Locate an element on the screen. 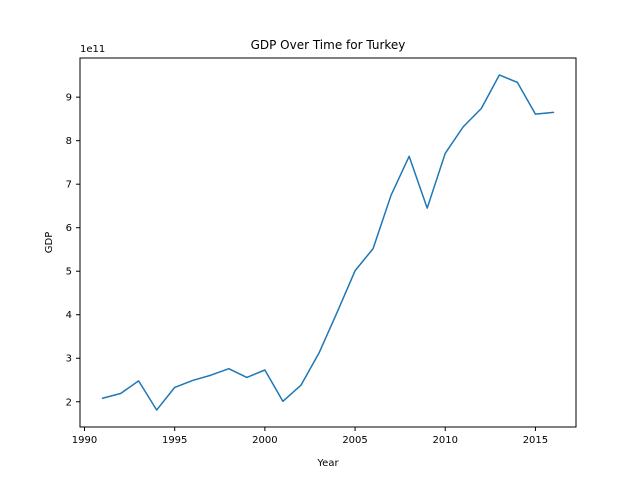  y-axis-offset-label: 1e11 is located at coordinates (92, 49).